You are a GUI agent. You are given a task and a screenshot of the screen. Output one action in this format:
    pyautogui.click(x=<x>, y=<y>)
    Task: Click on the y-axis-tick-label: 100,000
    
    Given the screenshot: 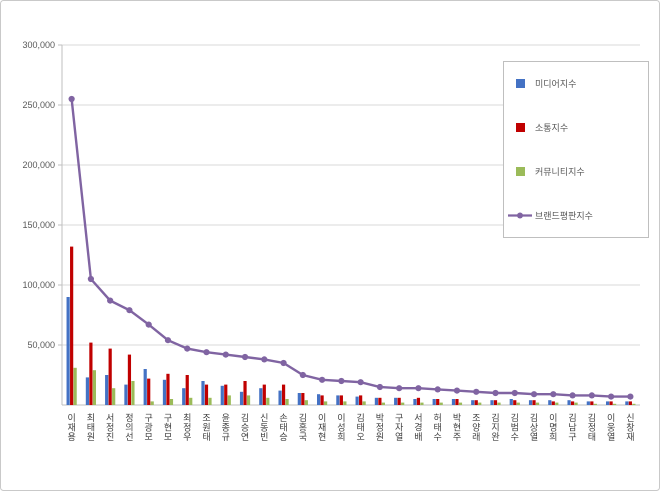 What is the action you would take?
    pyautogui.click(x=38, y=285)
    